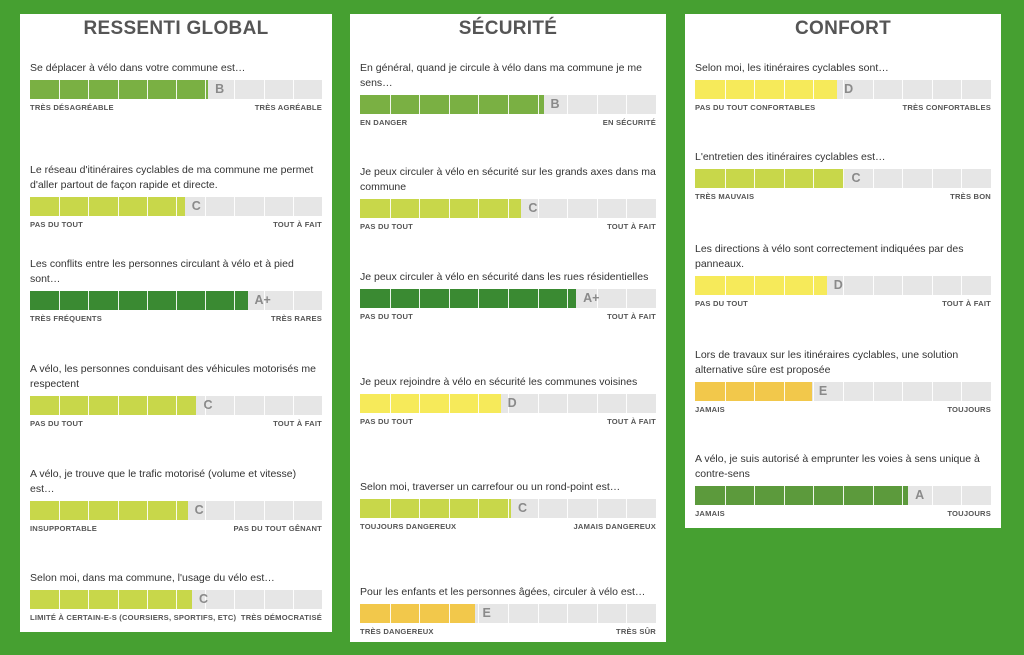  What do you see at coordinates (636, 631) in the screenshot?
I see `scale-max-label: TRÈS SÛR` at bounding box center [636, 631].